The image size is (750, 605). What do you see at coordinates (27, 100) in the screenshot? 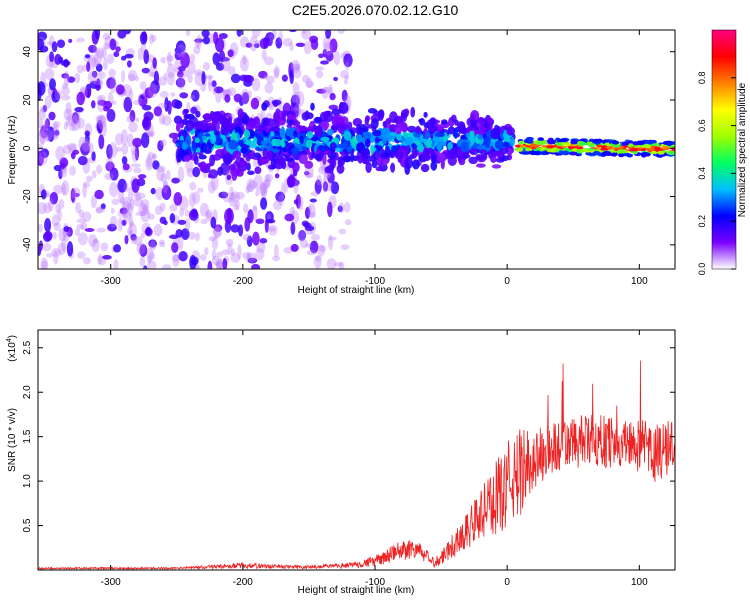
I see `y-tick-label: 20` at bounding box center [27, 100].